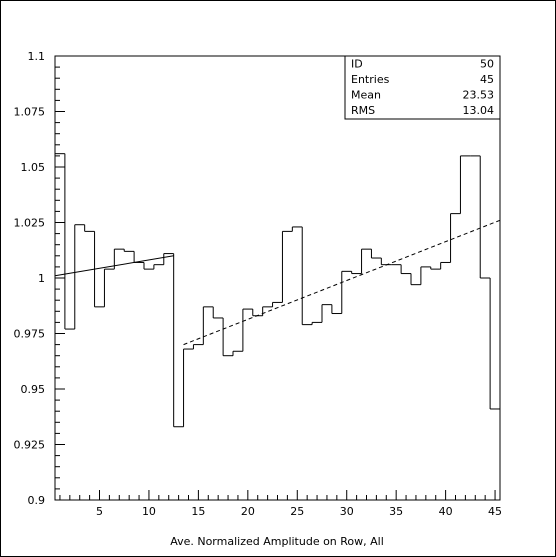 The image size is (556, 557). I want to click on y-tick-label: 1.075, so click(30, 112).